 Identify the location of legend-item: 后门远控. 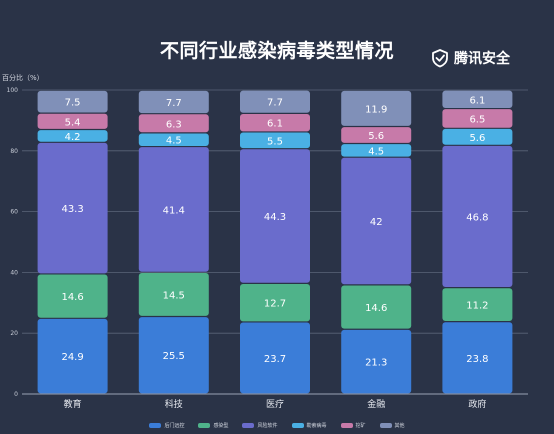
(166, 425).